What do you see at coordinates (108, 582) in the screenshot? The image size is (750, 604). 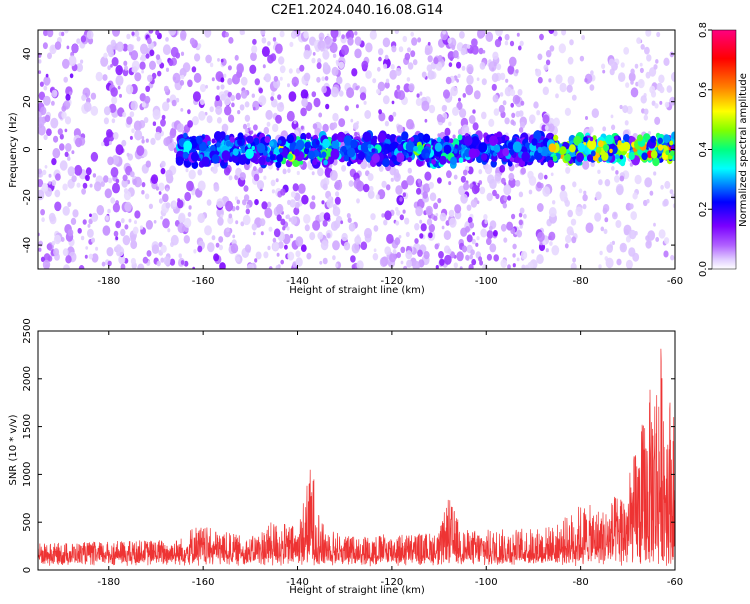 I see `x-tick-label: -180` at bounding box center [108, 582].